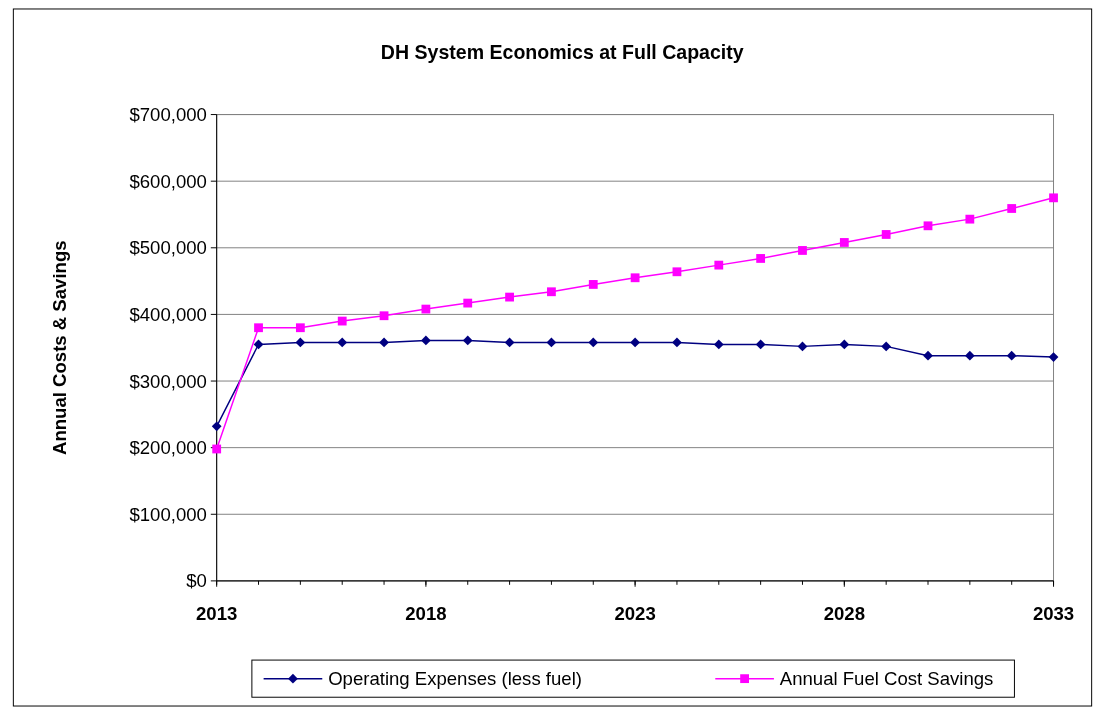 The image size is (1105, 715). What do you see at coordinates (635, 613) in the screenshot?
I see `x-tick-label: 2023` at bounding box center [635, 613].